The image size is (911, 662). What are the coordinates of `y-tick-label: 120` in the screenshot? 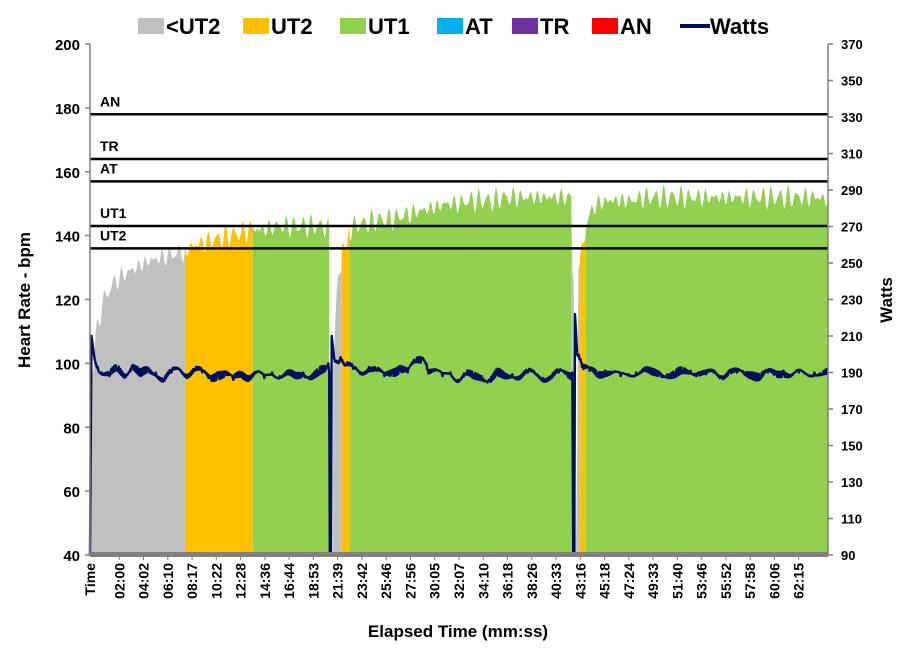 It's located at (67, 301).